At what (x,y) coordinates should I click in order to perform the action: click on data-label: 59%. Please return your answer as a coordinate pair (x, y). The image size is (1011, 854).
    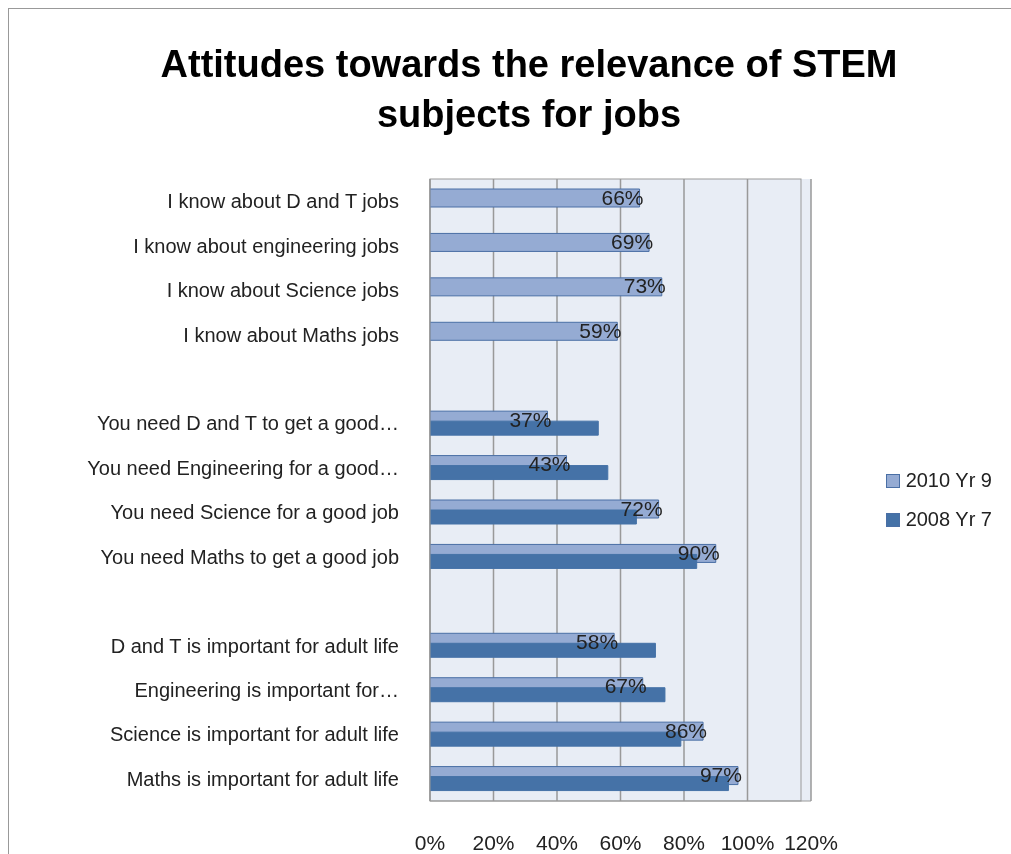
    Looking at the image, I should click on (600, 330).